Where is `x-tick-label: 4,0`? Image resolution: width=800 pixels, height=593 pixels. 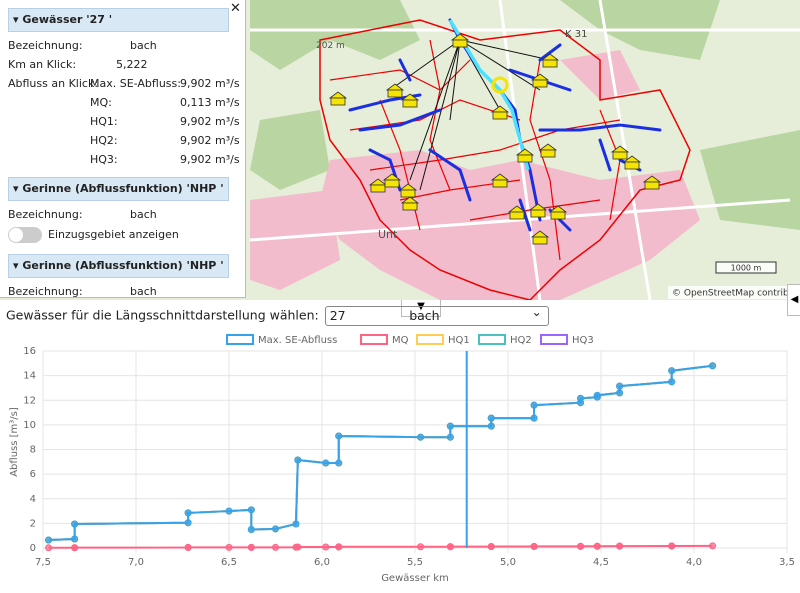 x-tick-label: 4,0 is located at coordinates (694, 562).